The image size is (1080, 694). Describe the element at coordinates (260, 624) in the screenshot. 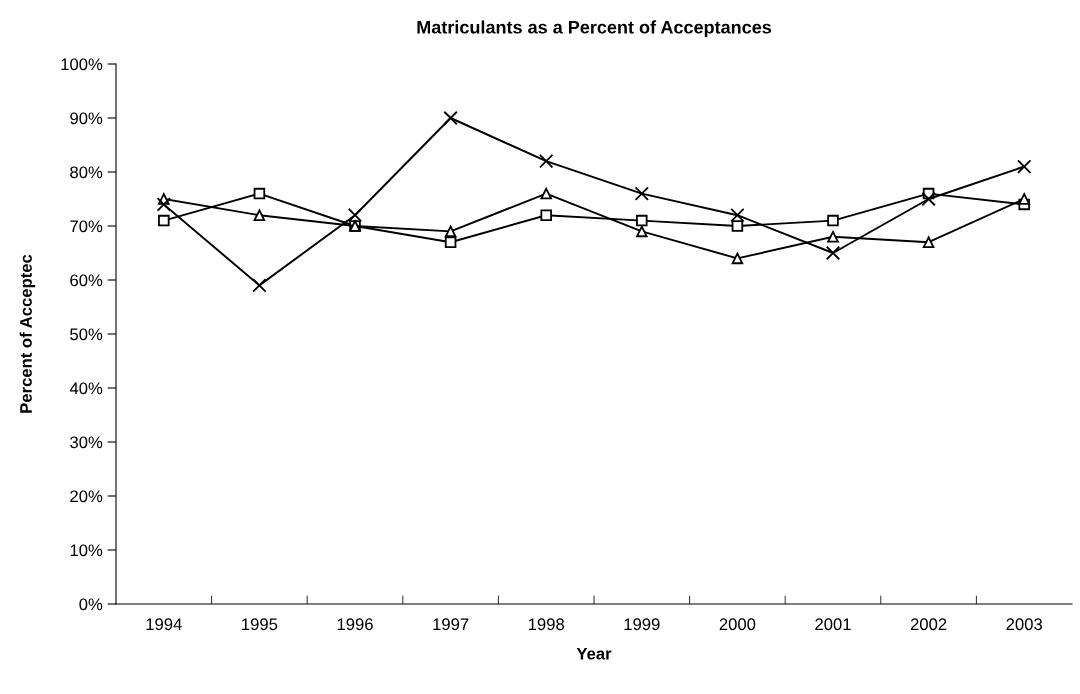

I see `x-tick-label: 1995` at that location.